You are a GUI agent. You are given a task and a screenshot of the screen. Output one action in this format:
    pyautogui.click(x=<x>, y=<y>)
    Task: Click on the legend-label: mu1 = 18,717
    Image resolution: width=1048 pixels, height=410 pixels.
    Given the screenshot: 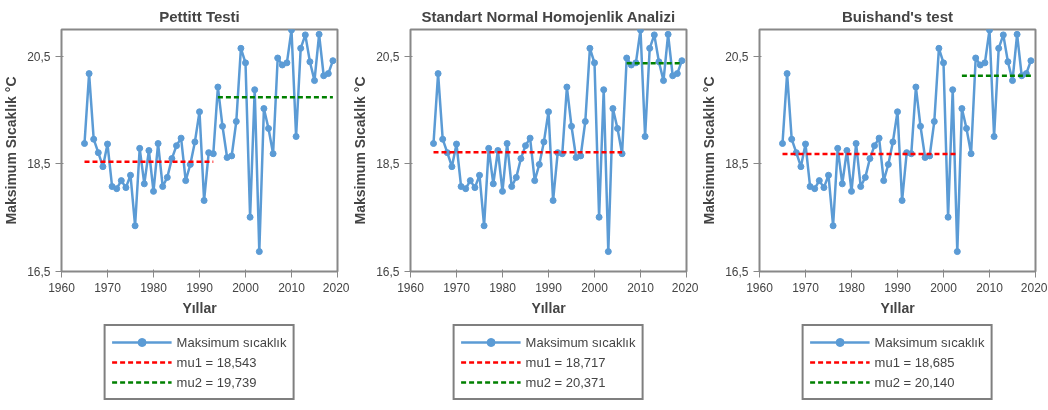 What is the action you would take?
    pyautogui.click(x=565, y=362)
    